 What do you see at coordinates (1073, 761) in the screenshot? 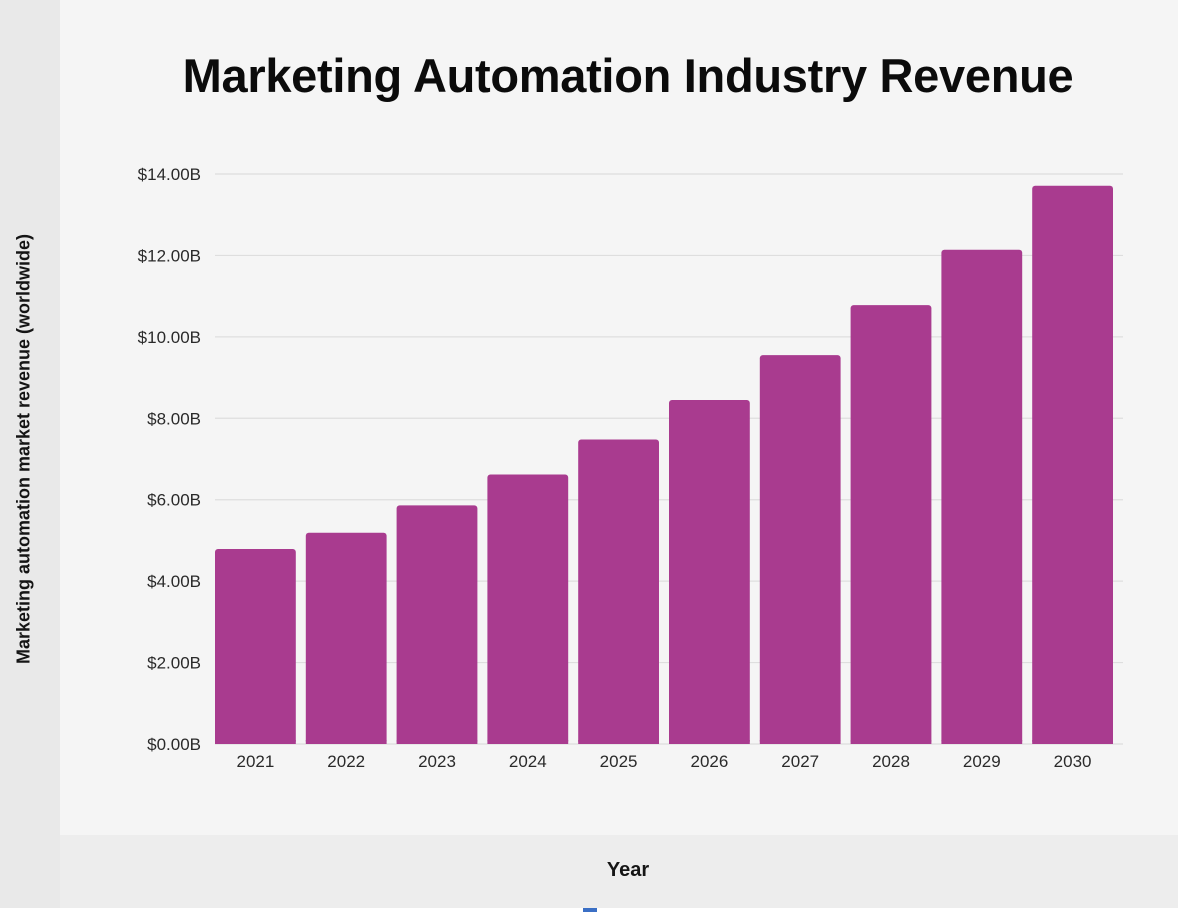
I see `x-tick-label: 2030` at bounding box center [1073, 761].